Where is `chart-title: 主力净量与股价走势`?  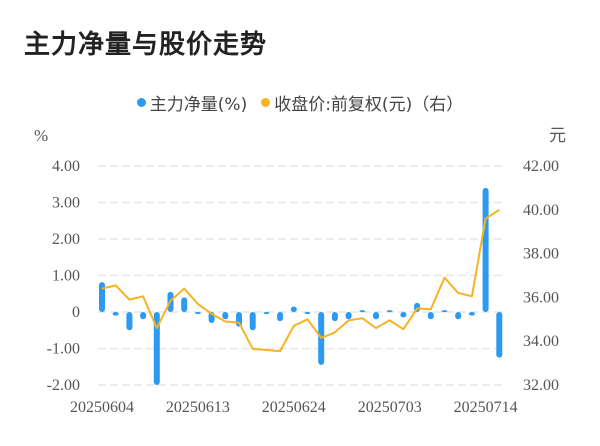 chart-title: 主力净量与股价走势 is located at coordinates (146, 45).